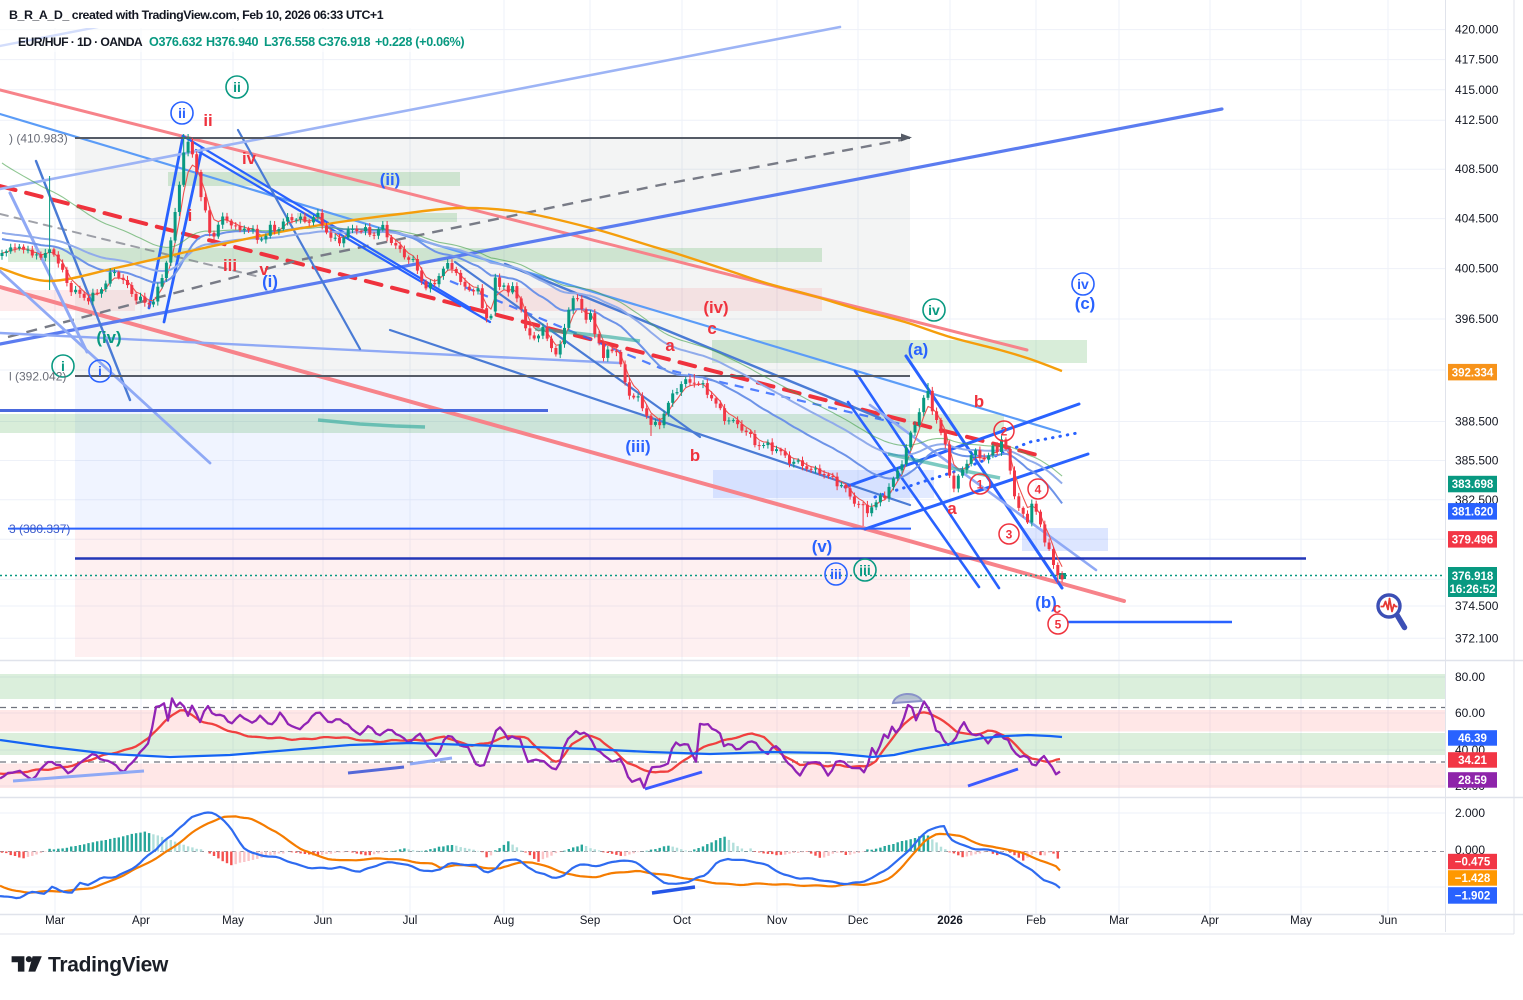 Image resolution: width=1523 pixels, height=1000 pixels. Describe the element at coordinates (1477, 90) in the screenshot. I see `svg-text: 415.000` at that location.